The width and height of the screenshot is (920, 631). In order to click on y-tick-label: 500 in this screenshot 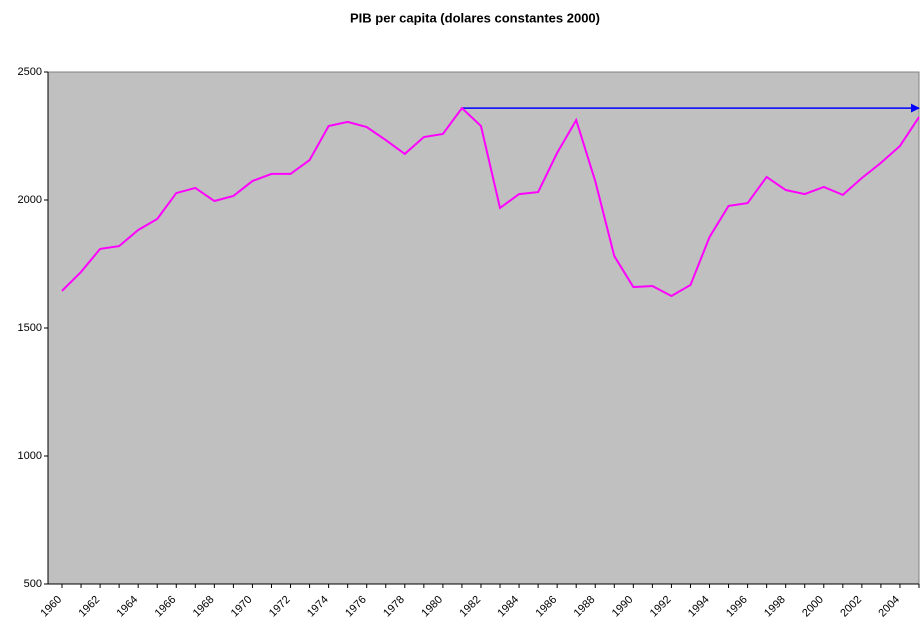, I will do `click(33, 584)`.